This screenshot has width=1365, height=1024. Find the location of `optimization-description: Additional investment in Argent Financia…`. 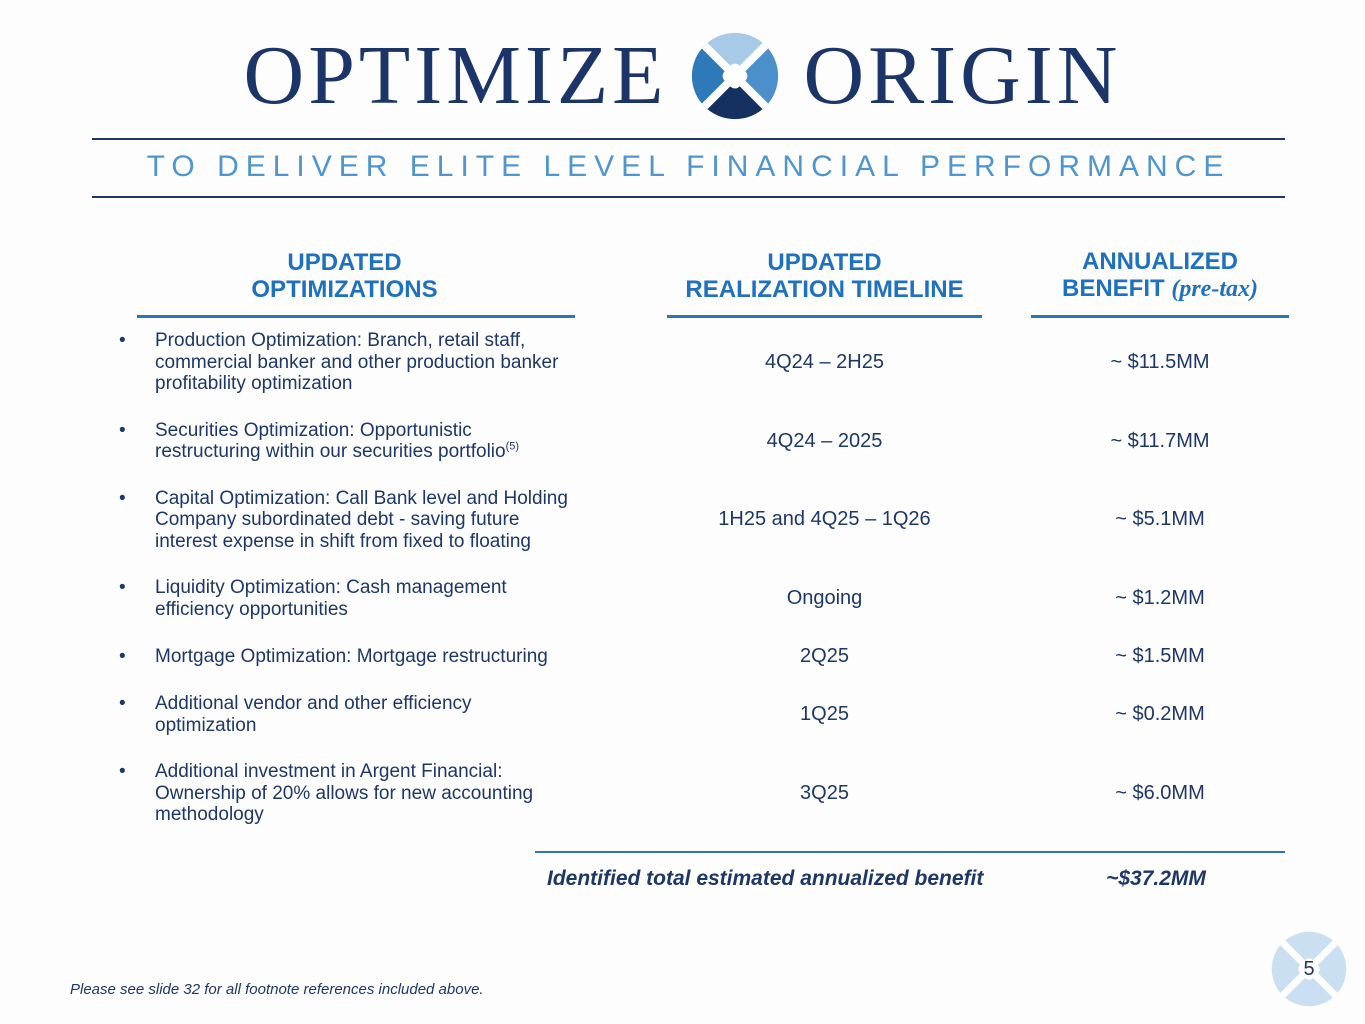

optimization-description: Additional investment in Argent Financia… is located at coordinates (344, 793).